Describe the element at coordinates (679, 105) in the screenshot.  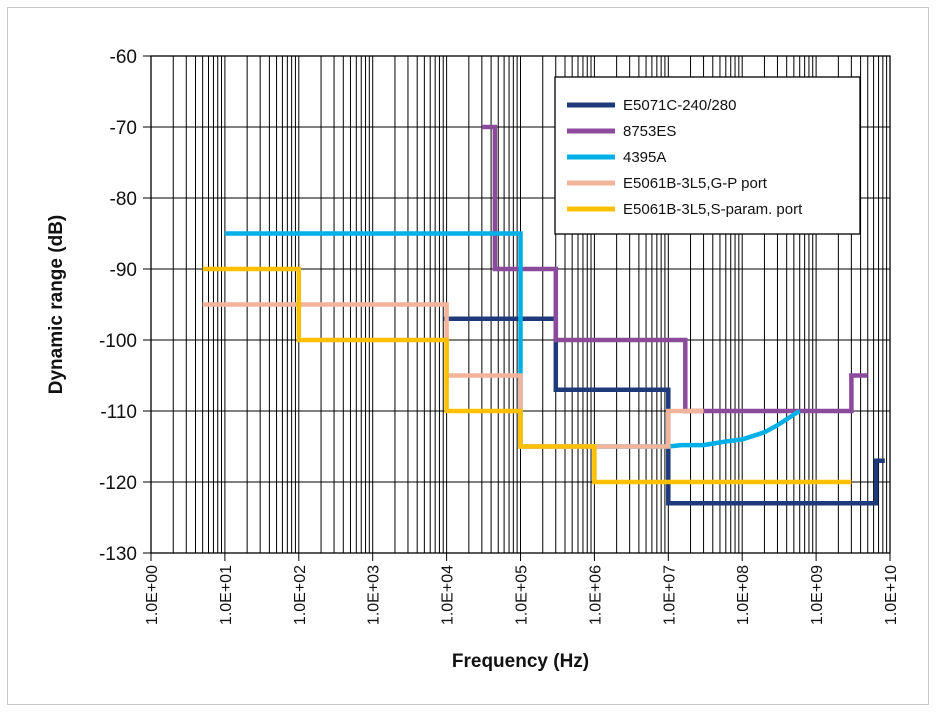
I see `legend-label: E5071C-240/280` at that location.